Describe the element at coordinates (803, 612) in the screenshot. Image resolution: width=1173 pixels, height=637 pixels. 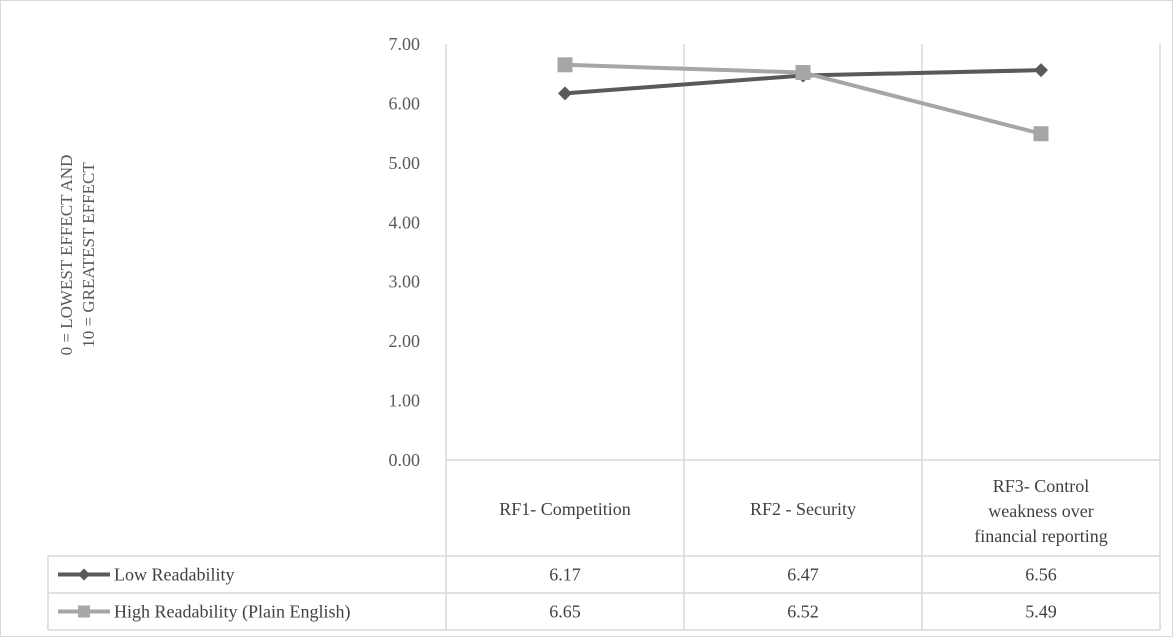
I see `data-table-value: 6.52` at that location.